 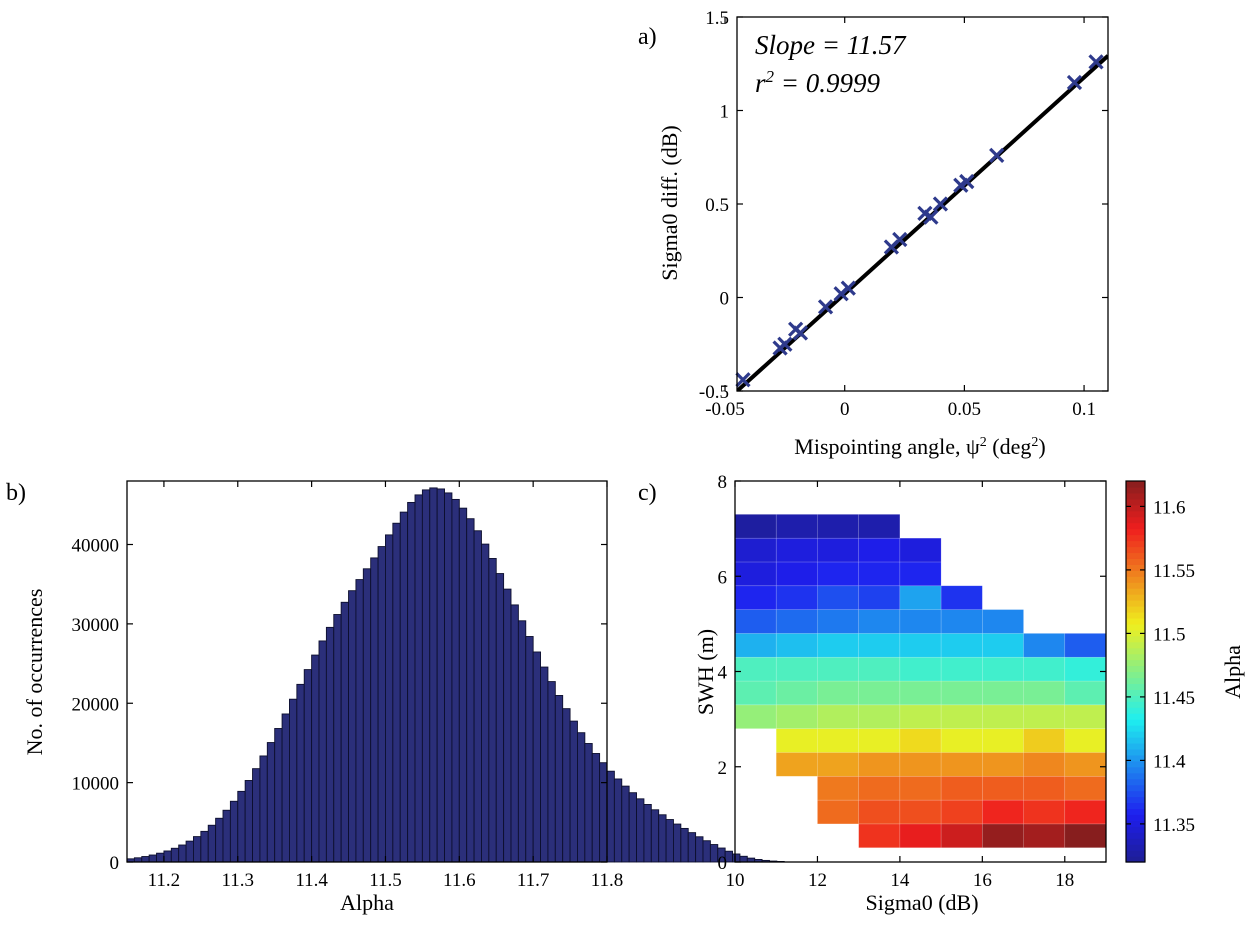 What do you see at coordinates (919, 446) in the screenshot?
I see `panel-a-xlabel: Mispointing angle, ψ2 (deg2)` at bounding box center [919, 446].